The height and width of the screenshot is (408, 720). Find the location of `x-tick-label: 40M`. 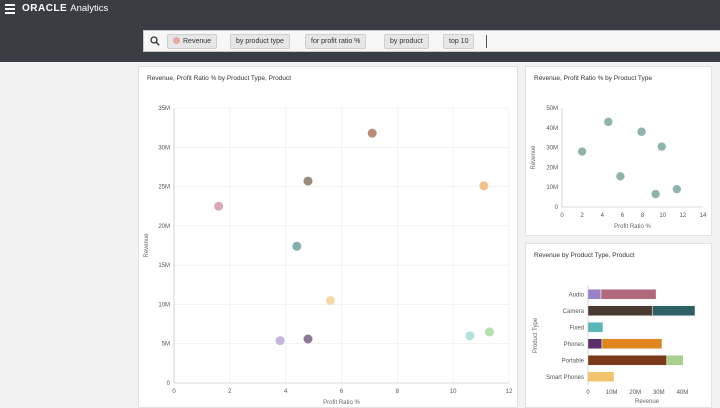

x-tick-label: 40M is located at coordinates (683, 393).